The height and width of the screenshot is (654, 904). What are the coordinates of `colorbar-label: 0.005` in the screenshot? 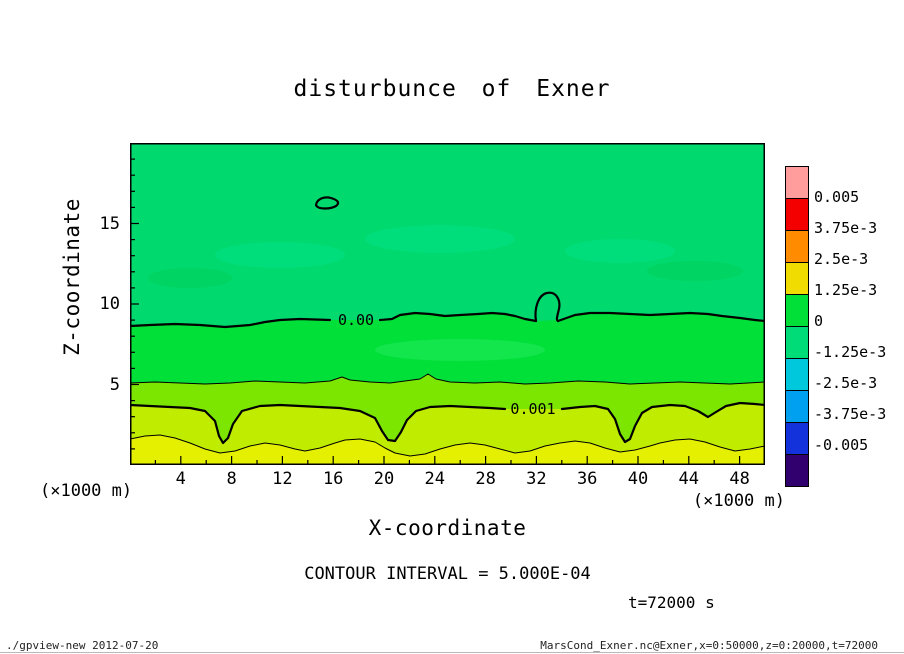 It's located at (837, 197).